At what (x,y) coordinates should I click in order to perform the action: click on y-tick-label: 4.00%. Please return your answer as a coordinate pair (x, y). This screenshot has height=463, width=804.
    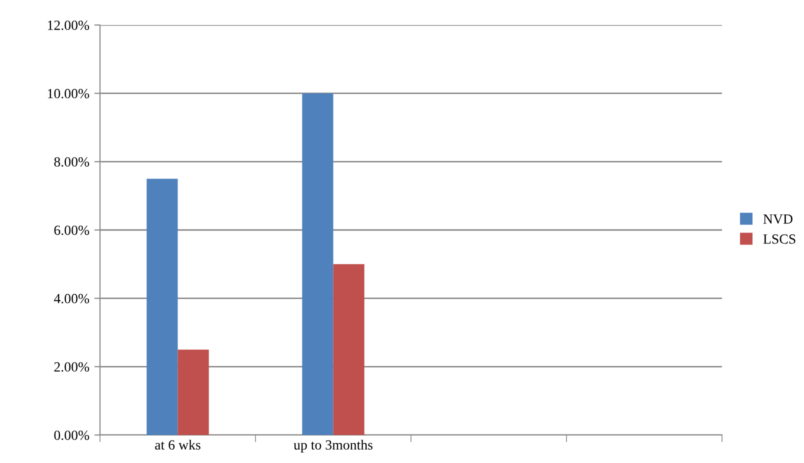
    Looking at the image, I should click on (72, 299).